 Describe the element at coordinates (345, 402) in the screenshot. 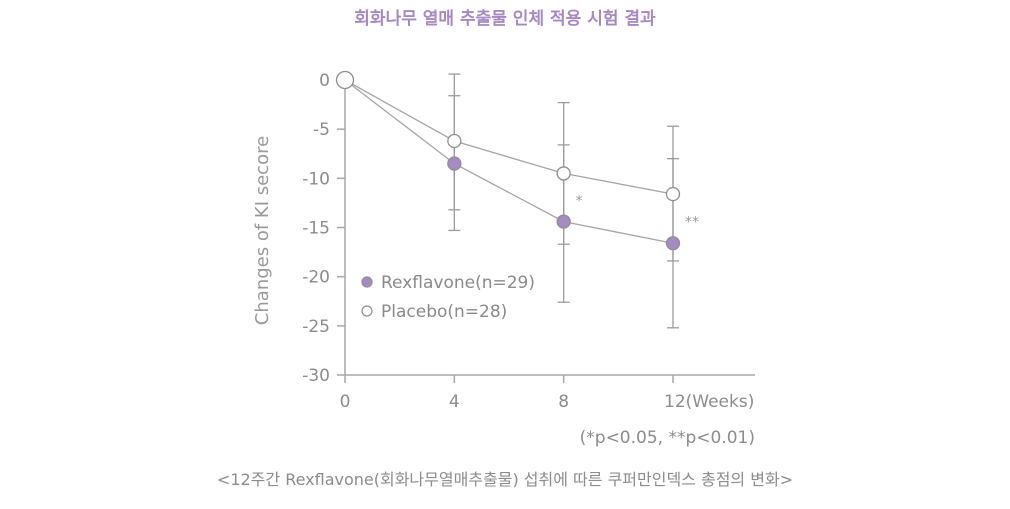

I see `x-tick-label: 0` at that location.